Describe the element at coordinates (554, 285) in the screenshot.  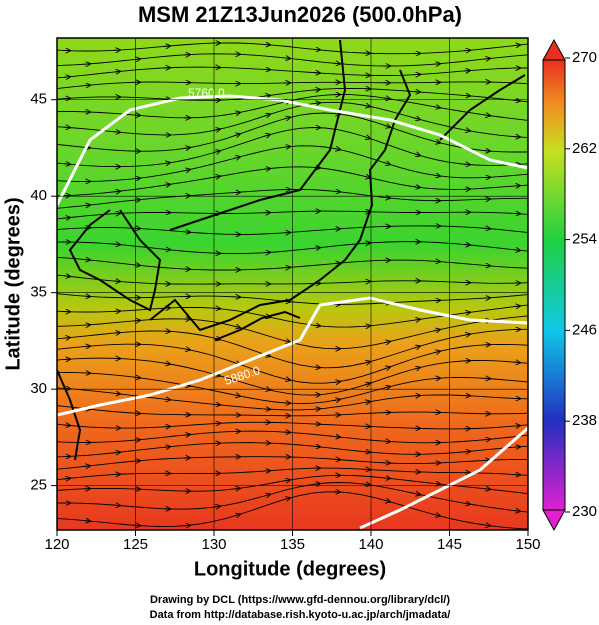
I see `colorbar` at that location.